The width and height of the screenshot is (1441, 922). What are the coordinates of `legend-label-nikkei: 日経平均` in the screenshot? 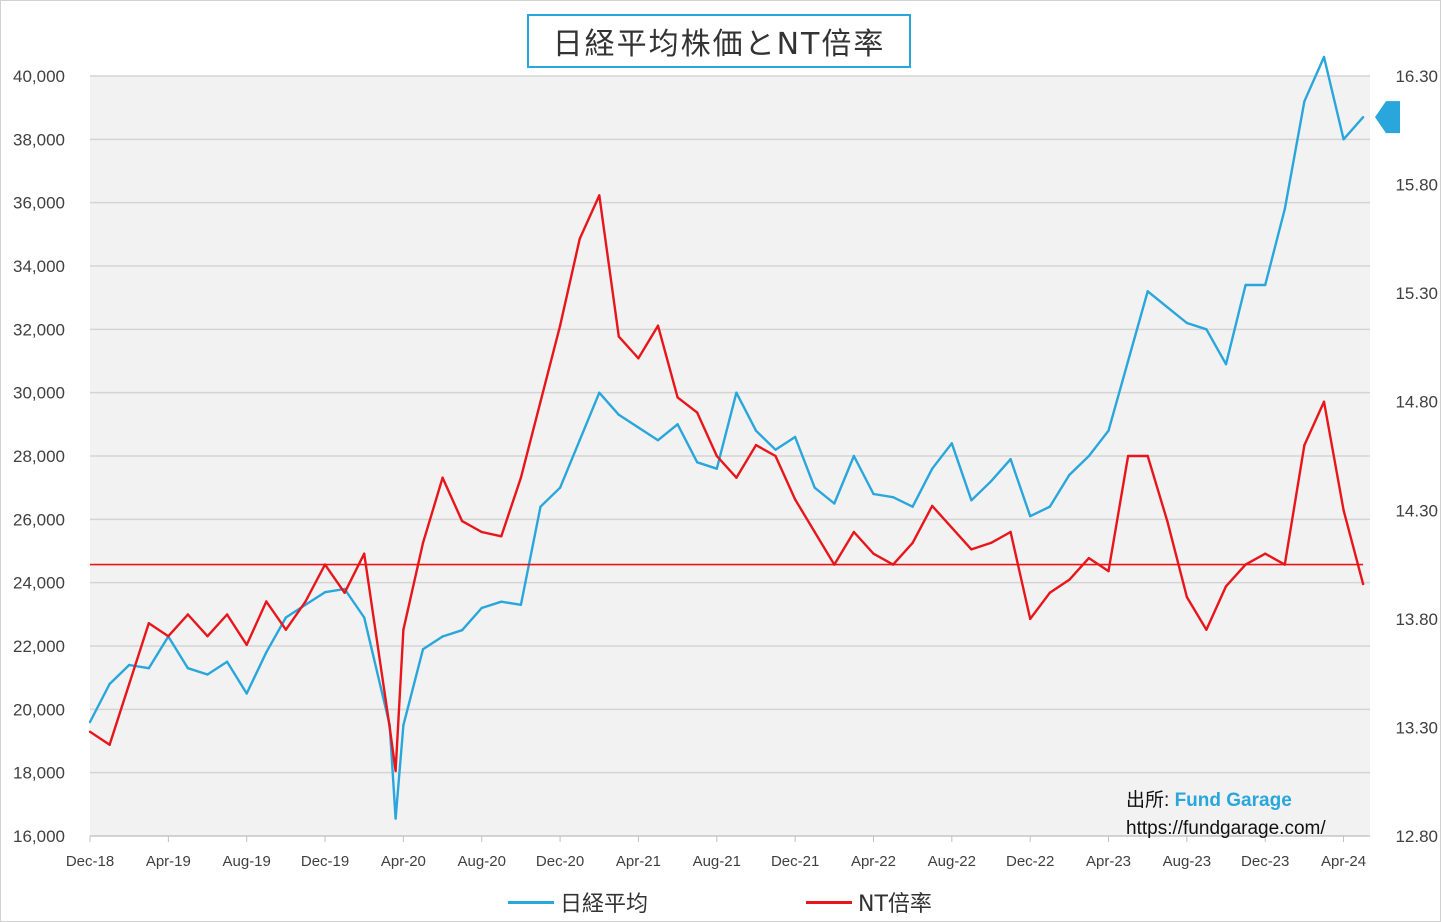 It's located at (604, 904).